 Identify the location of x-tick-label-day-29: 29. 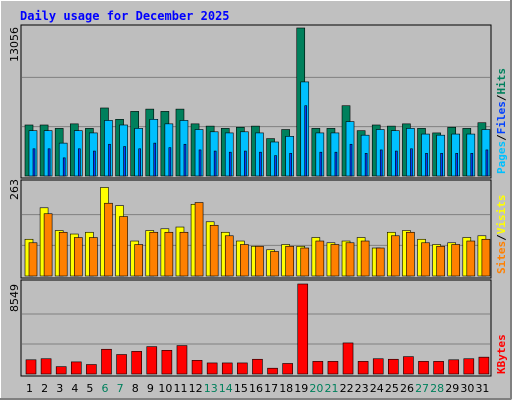
(452, 388).